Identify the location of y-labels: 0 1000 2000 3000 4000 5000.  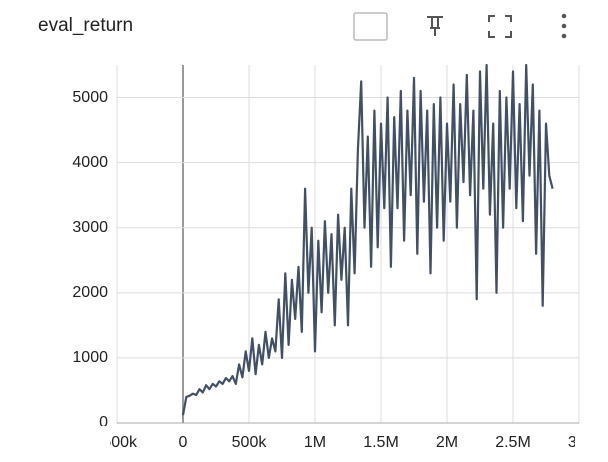
(90, 260).